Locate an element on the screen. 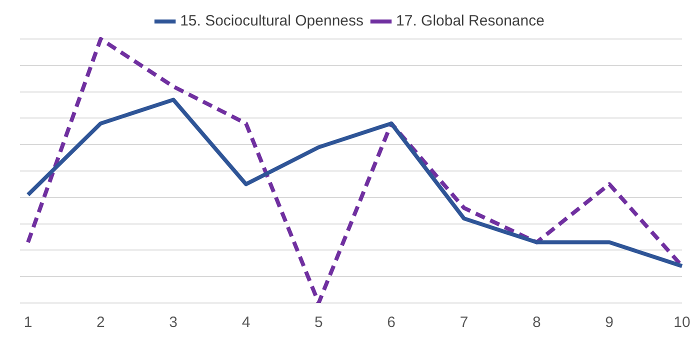  x-tick-label: 3 is located at coordinates (173, 323).